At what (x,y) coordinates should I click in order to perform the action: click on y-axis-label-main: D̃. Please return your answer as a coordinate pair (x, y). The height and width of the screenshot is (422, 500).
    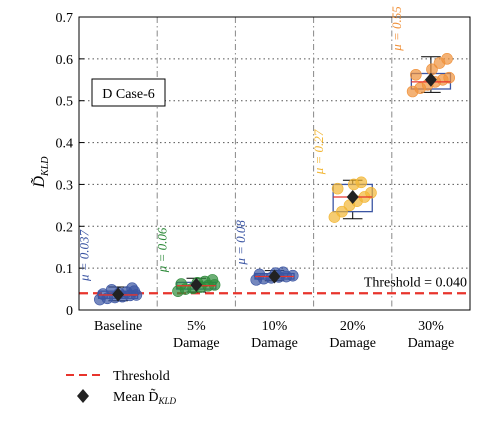
    Looking at the image, I should click on (39, 182).